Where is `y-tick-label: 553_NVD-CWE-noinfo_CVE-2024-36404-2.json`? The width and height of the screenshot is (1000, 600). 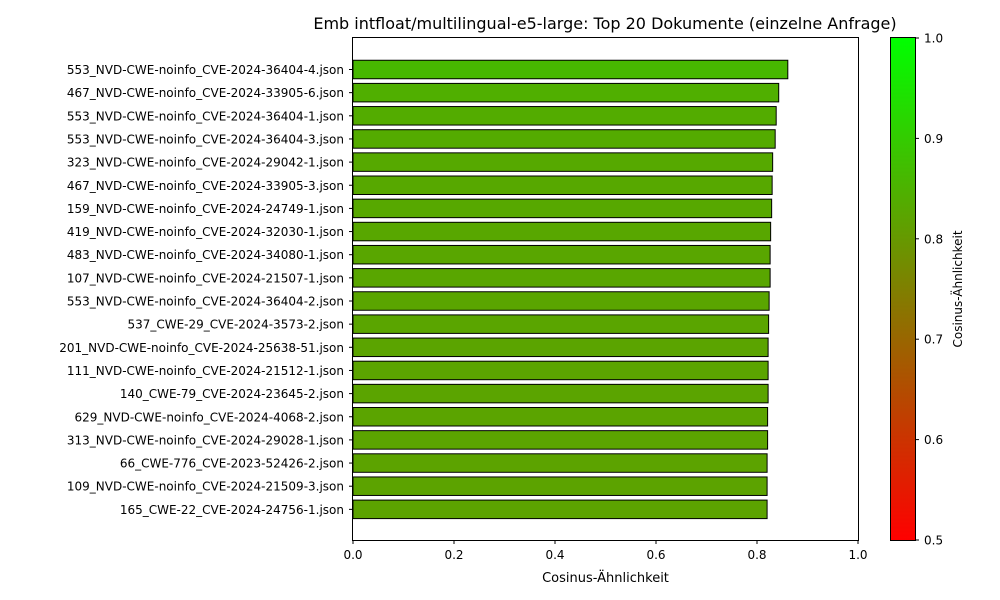 y-tick-label: 553_NVD-CWE-noinfo_CVE-2024-36404-2.json is located at coordinates (205, 302).